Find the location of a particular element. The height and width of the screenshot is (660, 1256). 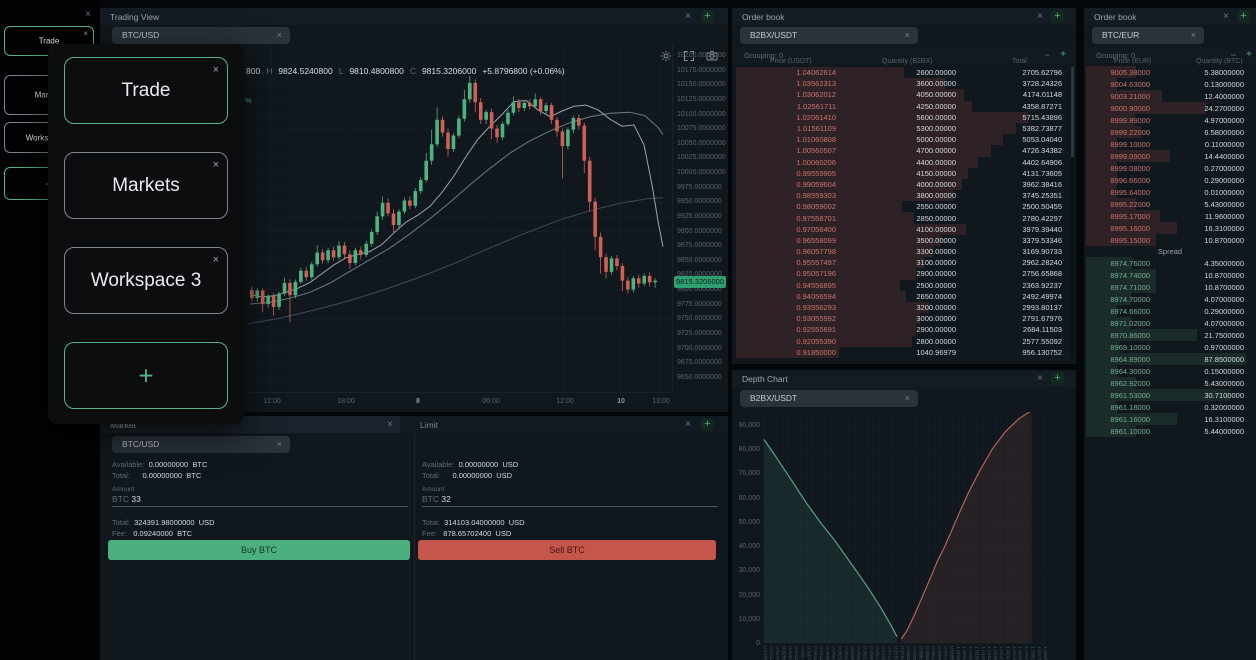

tab-limit: Limit is located at coordinates (465, 424).